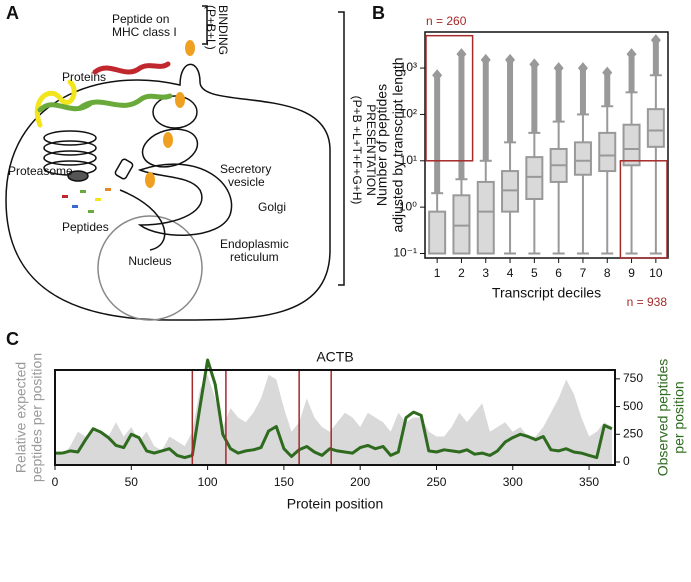 Image resolution: width=691 pixels, height=582 pixels. I want to click on label: Proteasome, so click(40, 171).